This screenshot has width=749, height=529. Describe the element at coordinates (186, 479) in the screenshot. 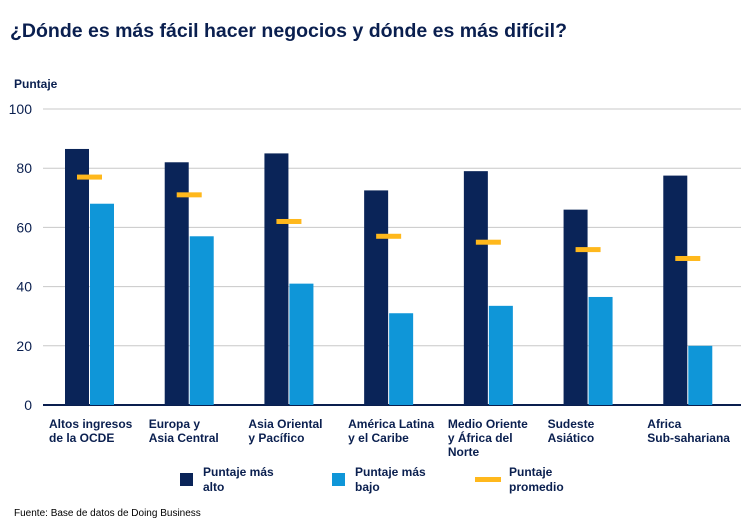

I see `legend-swatch-highest` at that location.